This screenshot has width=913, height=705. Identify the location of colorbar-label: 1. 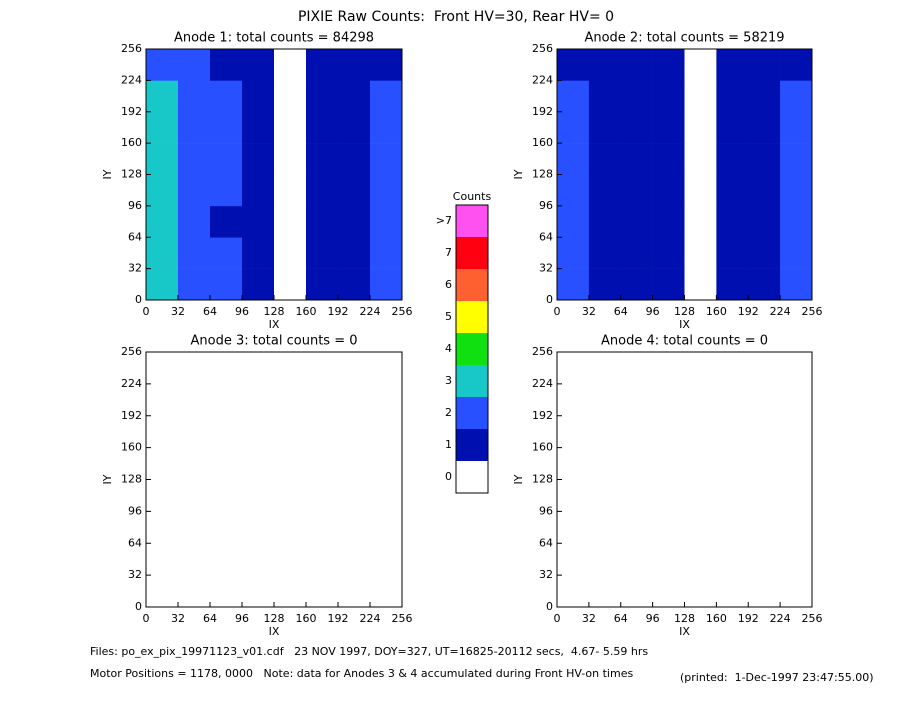
(448, 444).